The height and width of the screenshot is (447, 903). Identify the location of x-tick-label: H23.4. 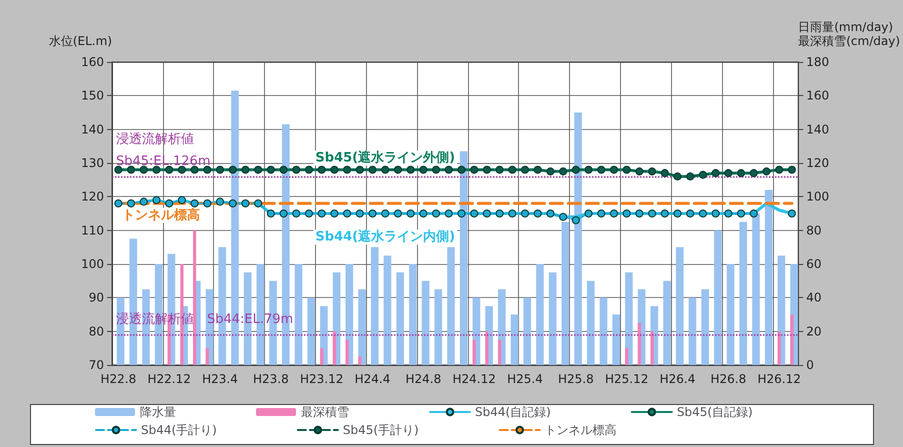
(220, 379).